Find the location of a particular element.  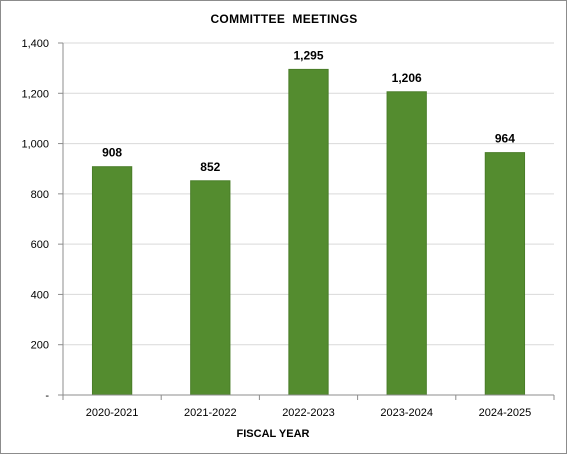

bar-2022-2023 is located at coordinates (308, 232).